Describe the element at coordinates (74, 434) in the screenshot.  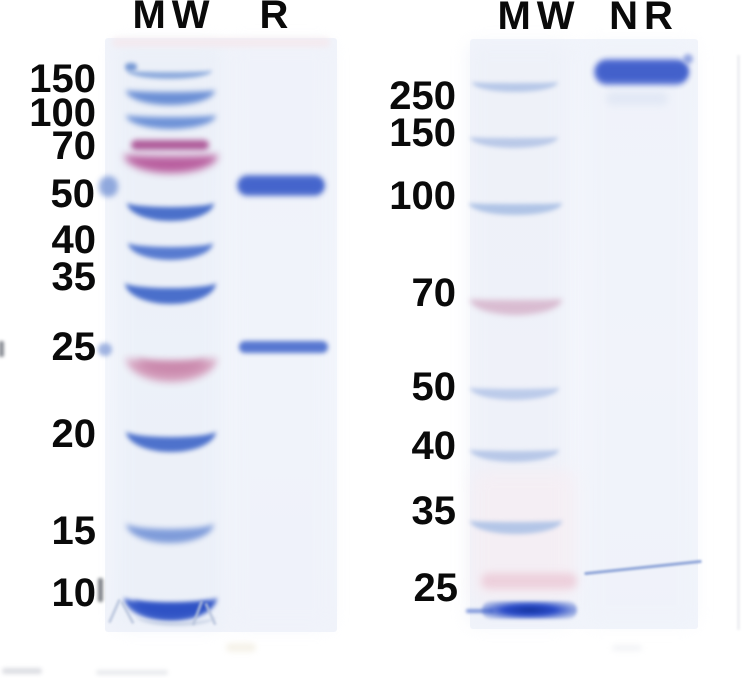
I see `mw-label-20: 20` at that location.